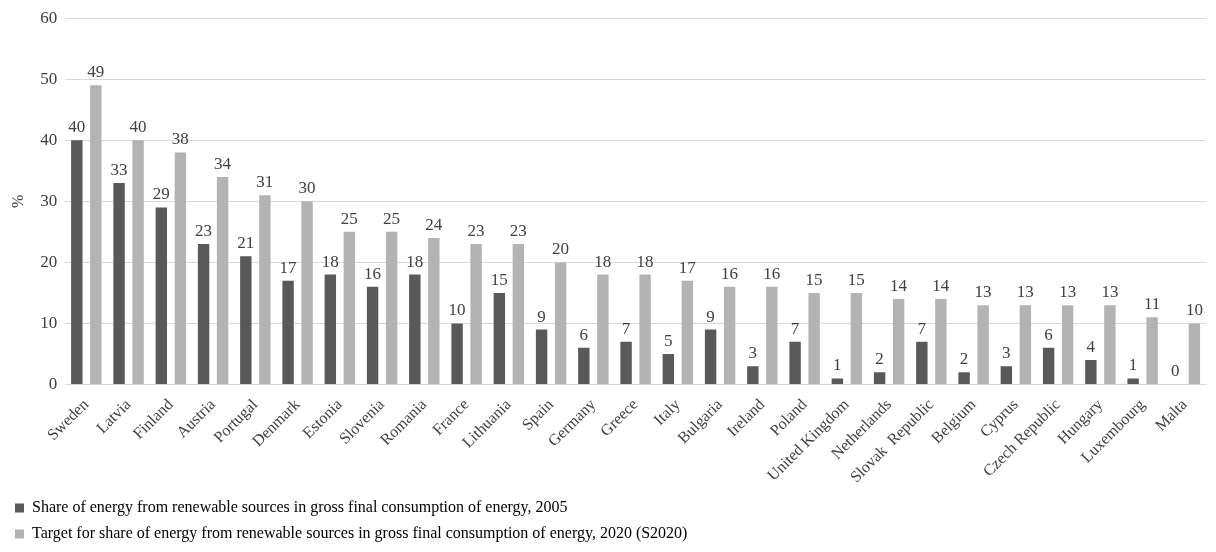 The height and width of the screenshot is (552, 1216). I want to click on y-tick-label: 60, so click(49, 17).